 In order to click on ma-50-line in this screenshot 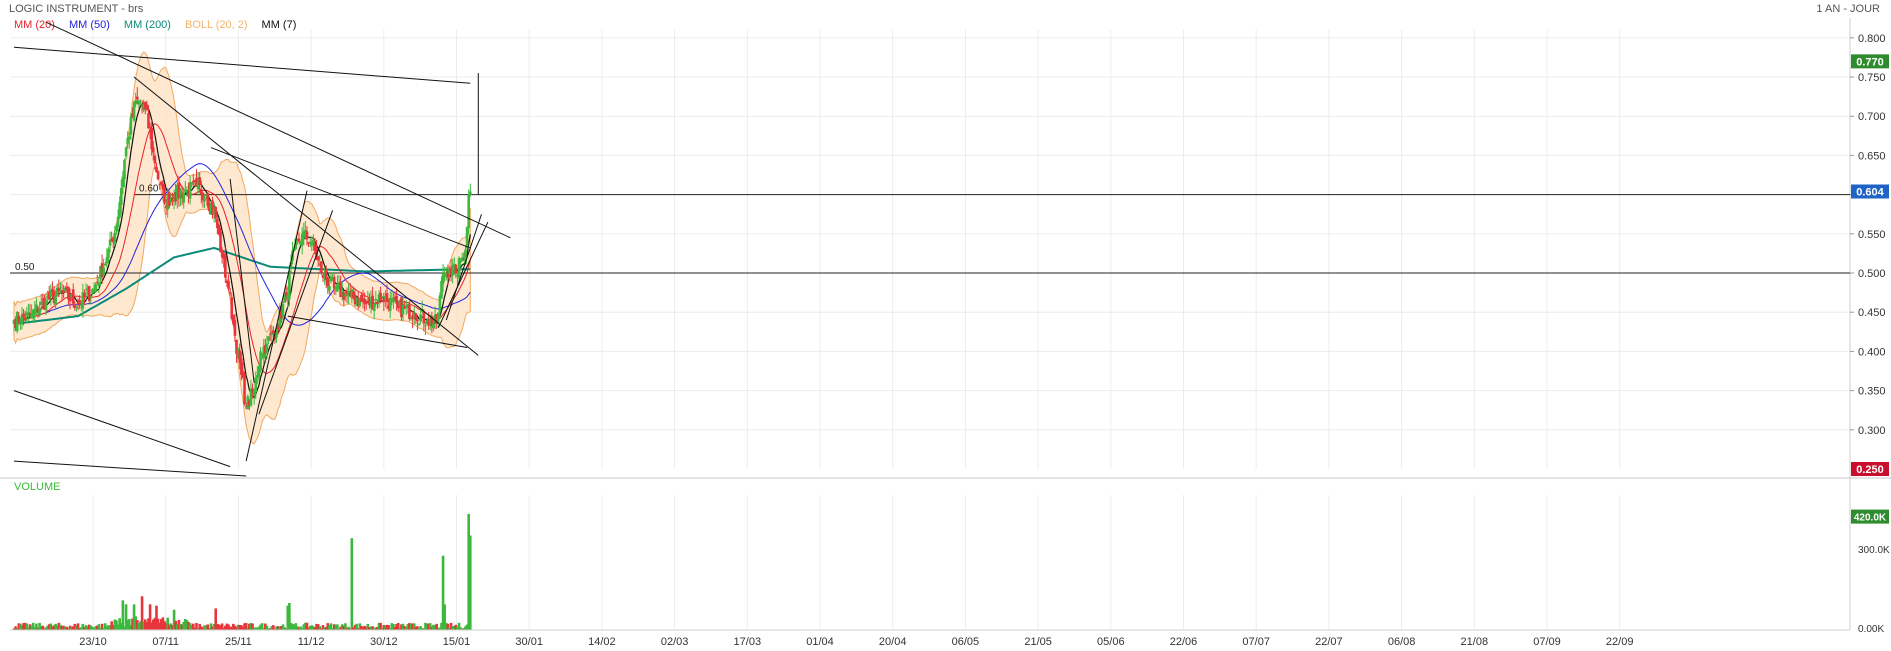, I will do `click(242, 244)`.